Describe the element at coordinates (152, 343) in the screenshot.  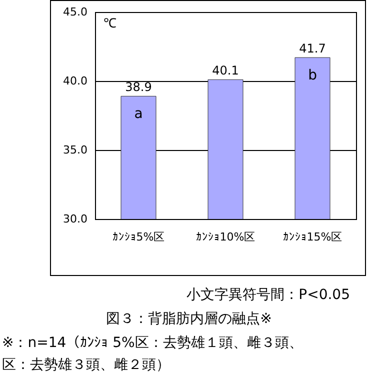
I see `text: ※：n=14（ｶﾝｼｮ 5%区：去勢雄１頭、雌３頭、` at that location.